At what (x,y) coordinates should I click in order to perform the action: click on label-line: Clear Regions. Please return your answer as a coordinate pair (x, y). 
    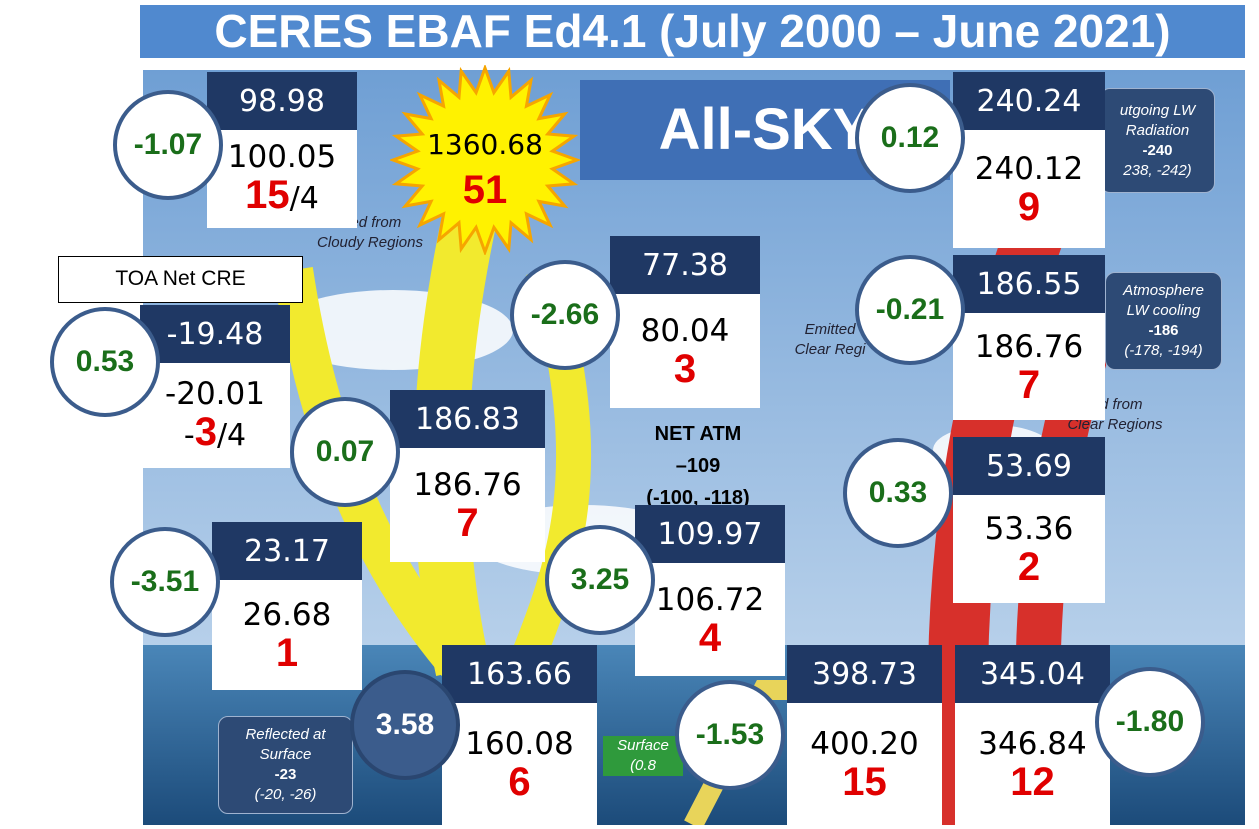
    Looking at the image, I should click on (1115, 424).